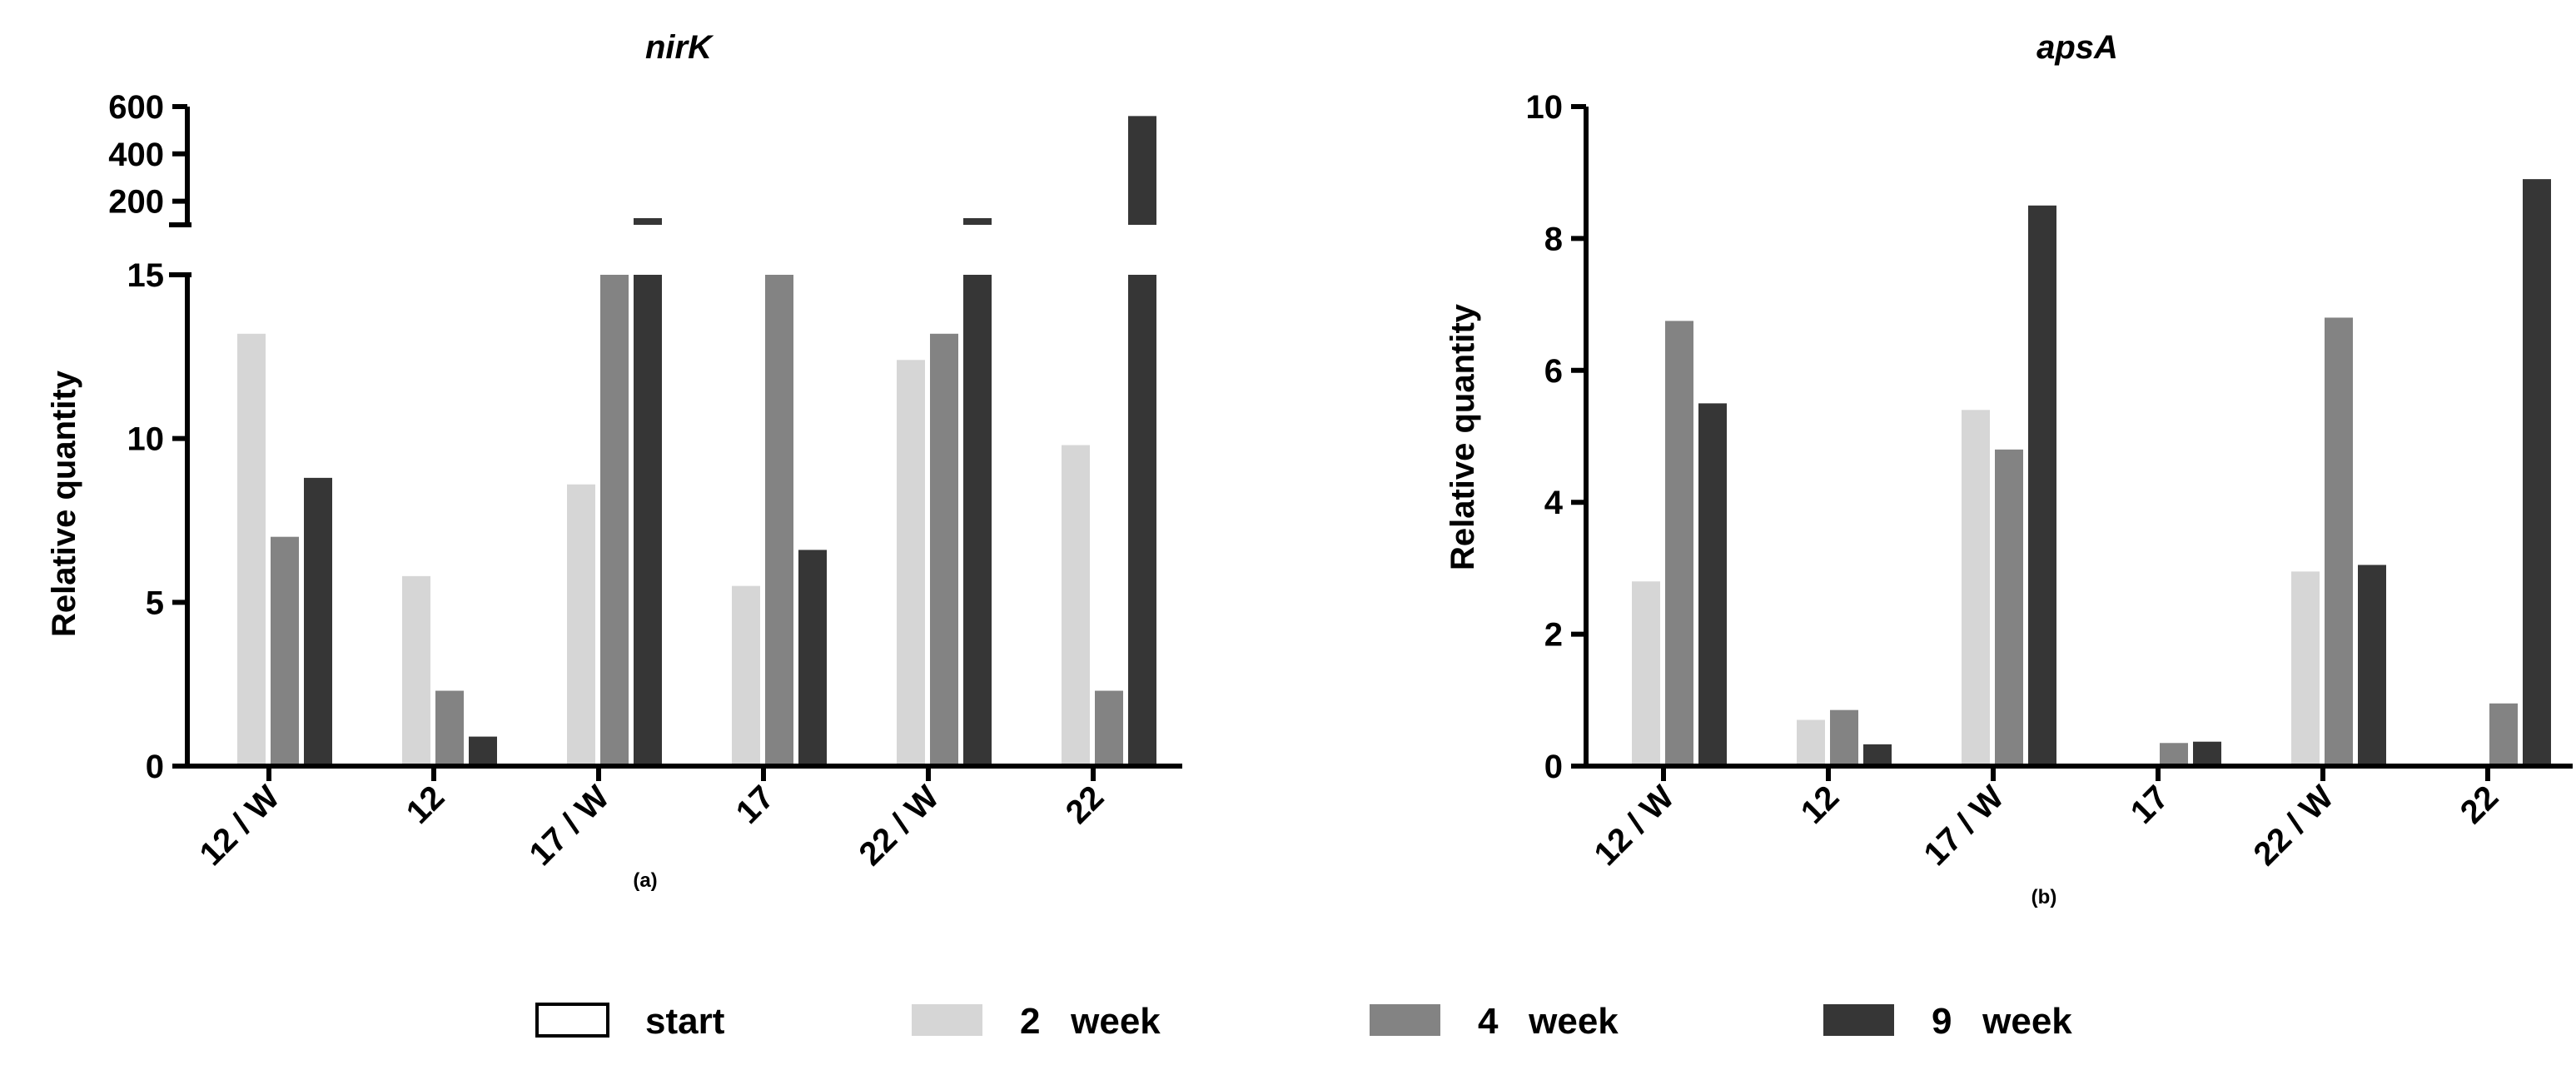  What do you see at coordinates (416, 670) in the screenshot?
I see `bar-nirk-12-2-week` at bounding box center [416, 670].